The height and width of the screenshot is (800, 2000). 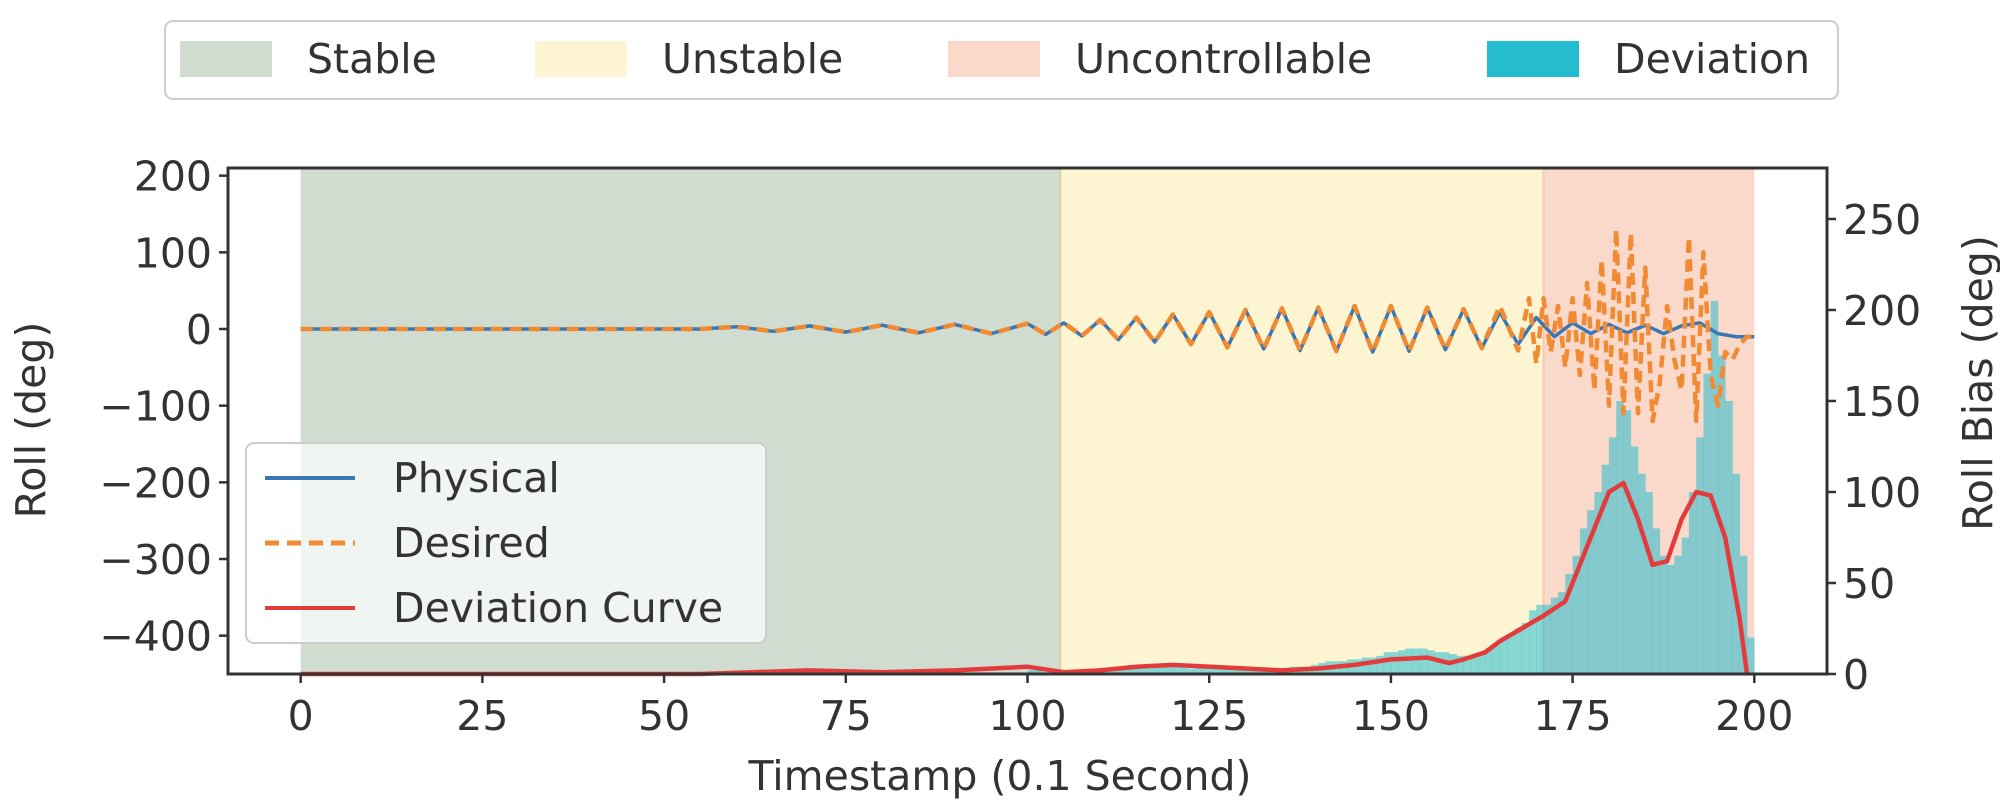 What do you see at coordinates (752, 59) in the screenshot?
I see `legend-label-unstable: Unstable` at bounding box center [752, 59].